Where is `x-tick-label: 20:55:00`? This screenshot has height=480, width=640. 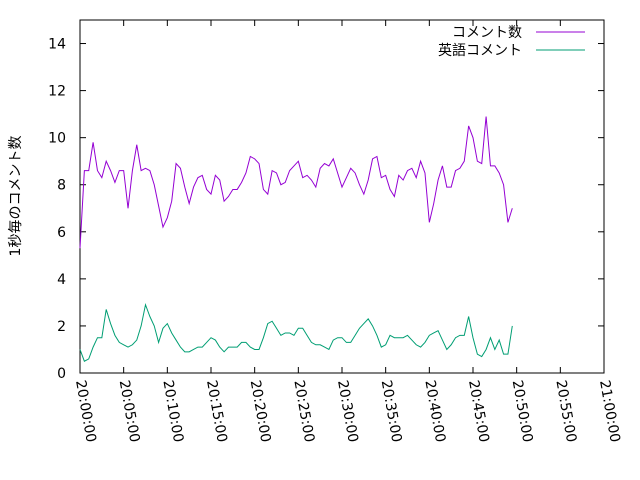
x-tick-label: 20:55:00 is located at coordinates (565, 411).